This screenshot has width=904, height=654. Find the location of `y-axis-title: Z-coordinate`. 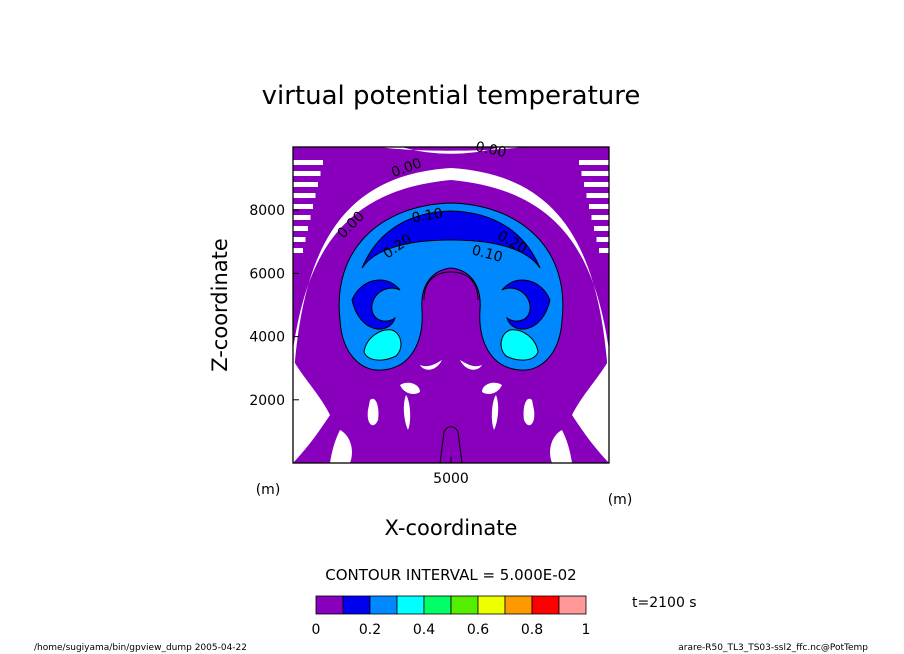

y-axis-title: Z-coordinate is located at coordinates (220, 305).